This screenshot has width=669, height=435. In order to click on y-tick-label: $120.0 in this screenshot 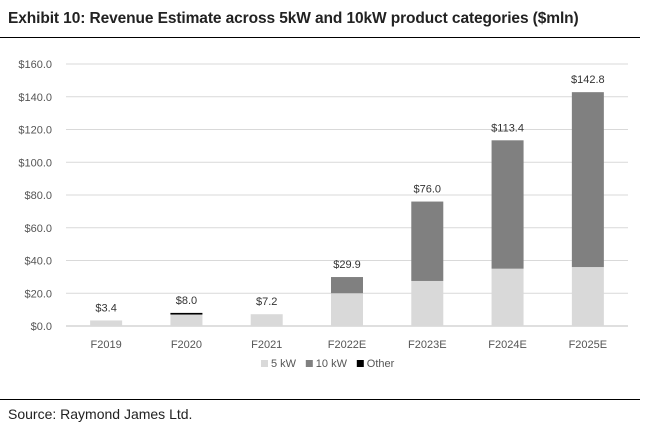, I will do `click(35, 131)`.